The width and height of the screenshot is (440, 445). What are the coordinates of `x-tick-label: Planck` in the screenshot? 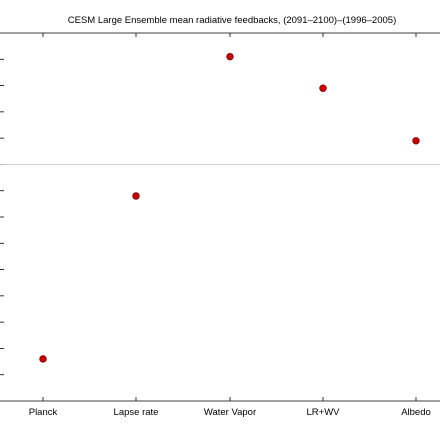 It's located at (43, 412).